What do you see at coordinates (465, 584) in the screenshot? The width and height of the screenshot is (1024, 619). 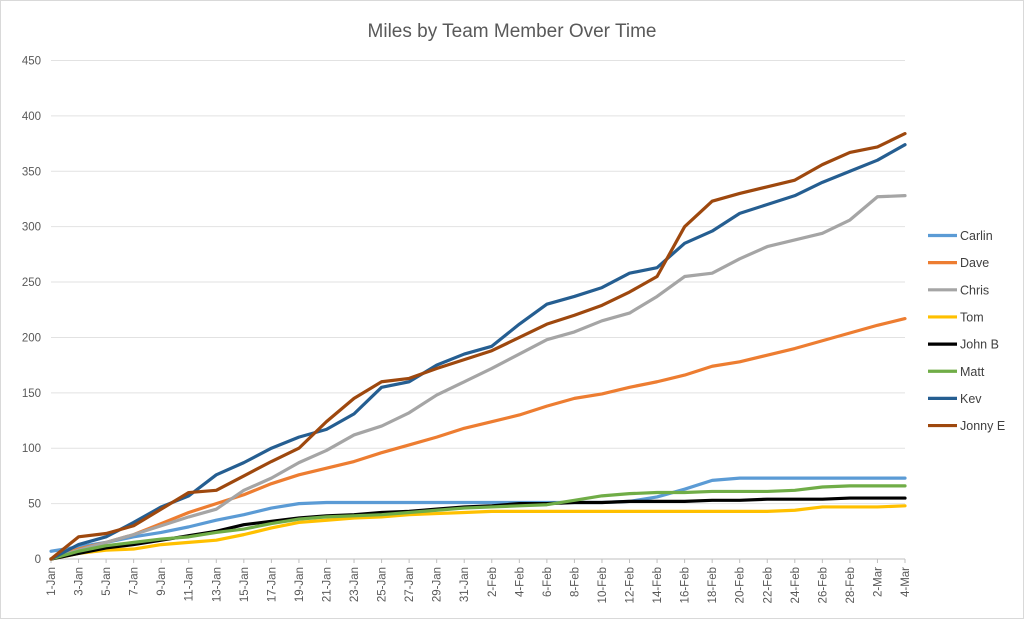 I see `x-axis-tick-label: 31-Jan` at bounding box center [465, 584].